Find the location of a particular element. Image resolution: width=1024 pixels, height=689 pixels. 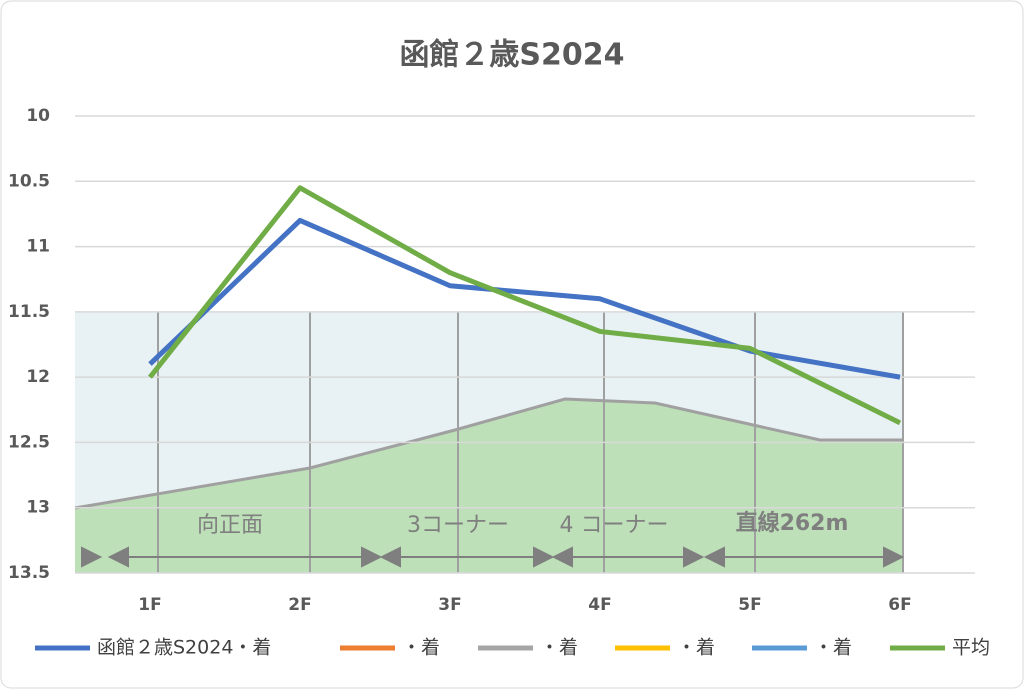

annotation: 直線262m is located at coordinates (792, 523).